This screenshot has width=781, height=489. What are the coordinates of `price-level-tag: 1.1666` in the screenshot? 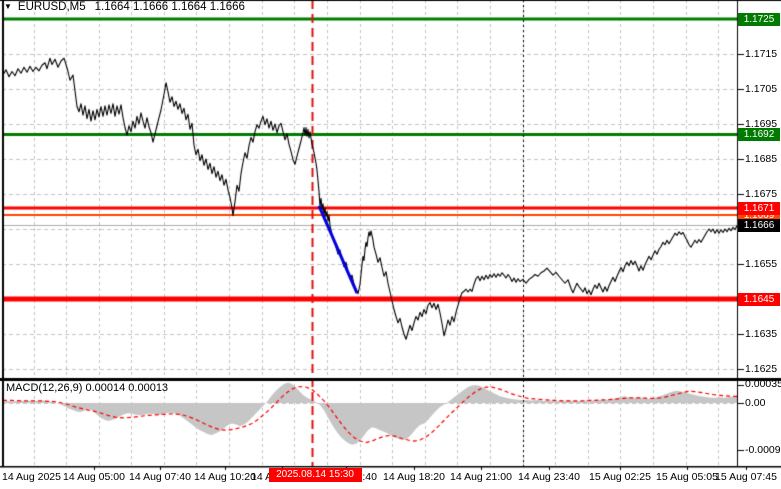 It's located at (759, 225).